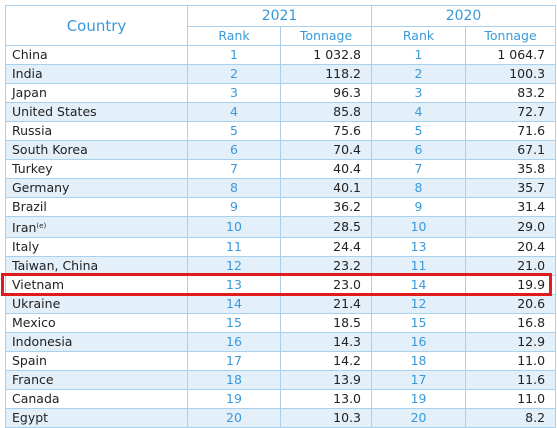  Describe the element at coordinates (96, 55) in the screenshot. I see `country-cell: China` at that location.